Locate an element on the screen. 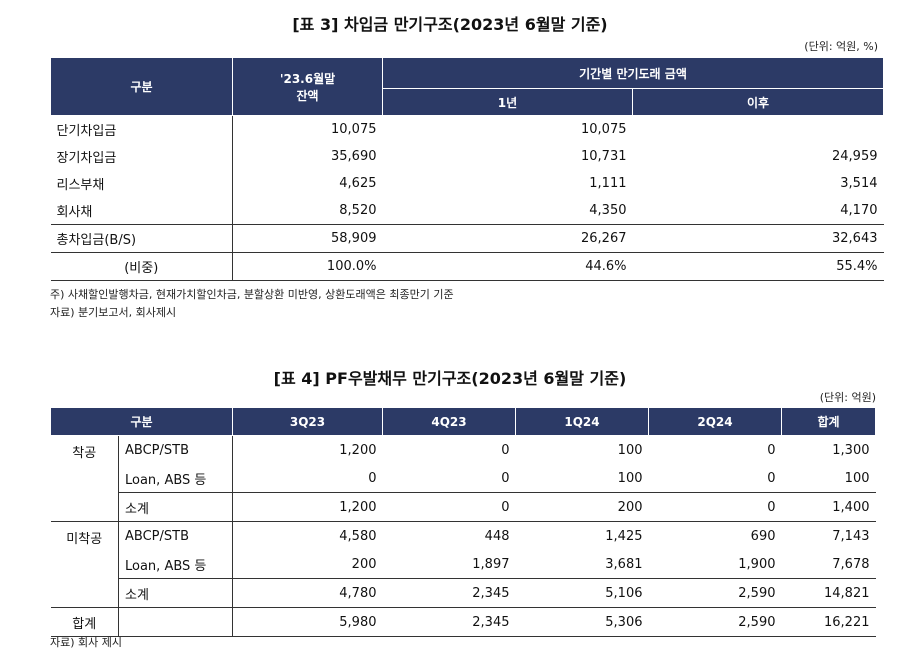  total-after: 32,643 is located at coordinates (758, 238).